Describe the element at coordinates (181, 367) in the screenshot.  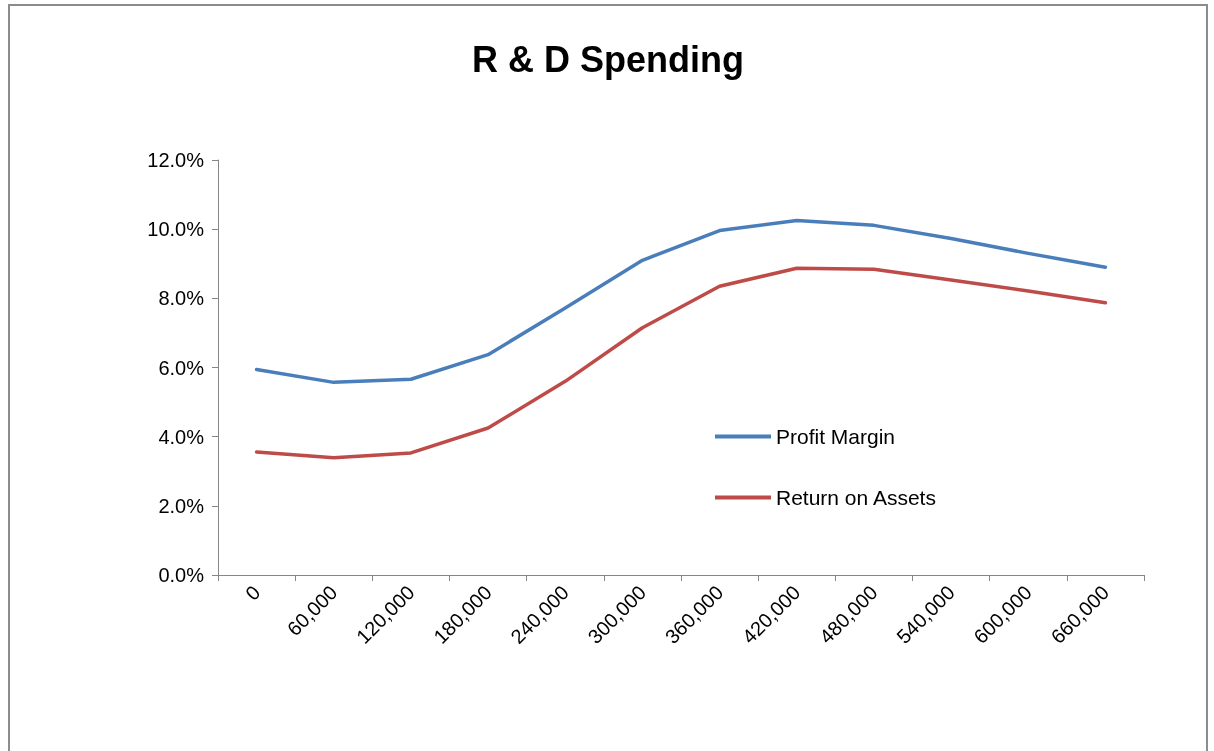
I see `y-tick-label: 6.0%` at that location.